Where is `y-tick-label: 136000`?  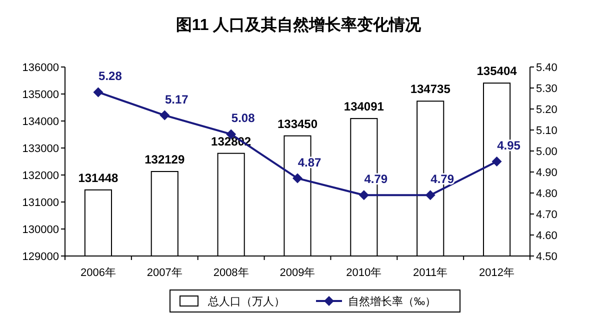 y-tick-label: 136000 is located at coordinates (40, 68).